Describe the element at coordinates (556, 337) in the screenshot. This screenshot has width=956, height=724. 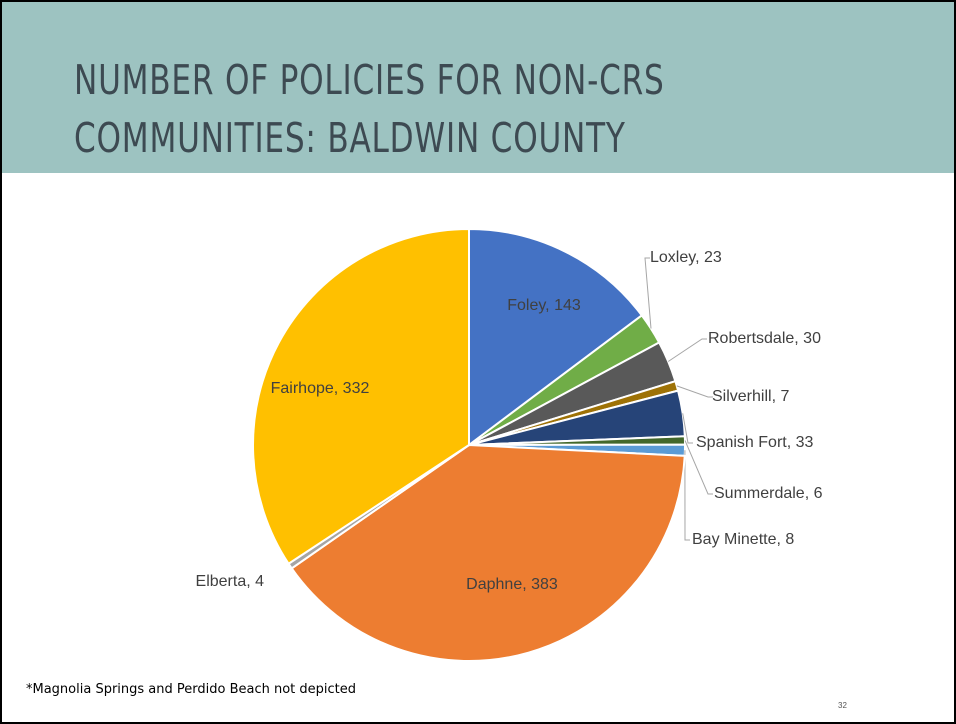
I see `pie-slice-foley` at that location.